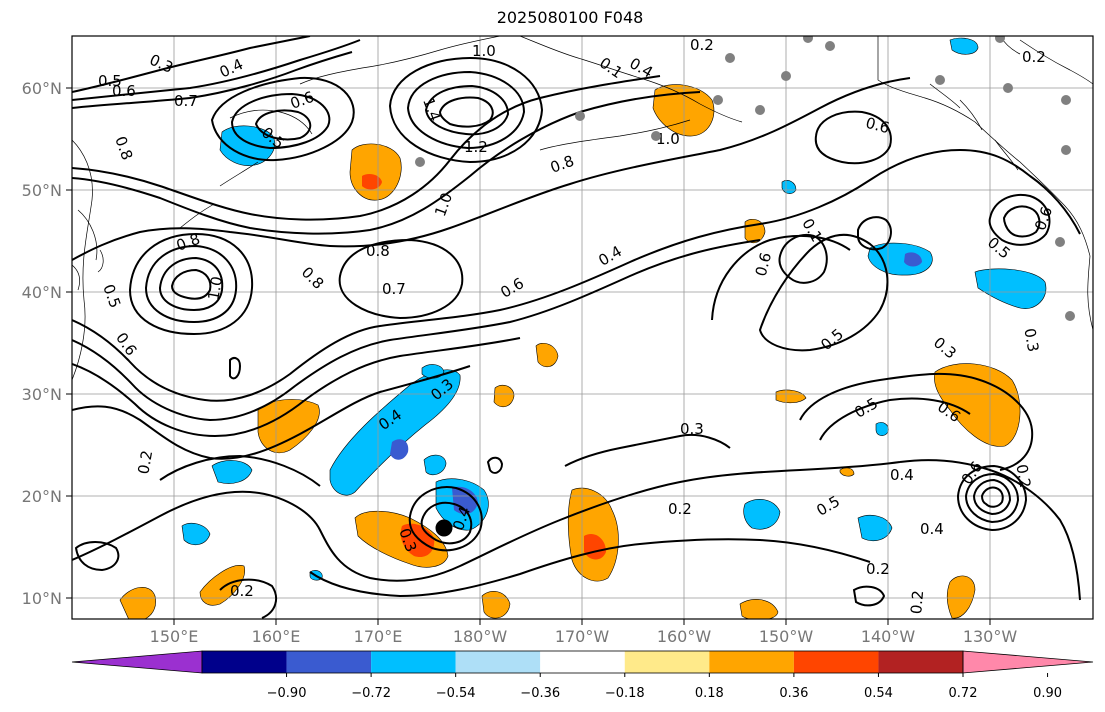  I want to click on colorbar-tick-label: −0.18, so click(625, 693).